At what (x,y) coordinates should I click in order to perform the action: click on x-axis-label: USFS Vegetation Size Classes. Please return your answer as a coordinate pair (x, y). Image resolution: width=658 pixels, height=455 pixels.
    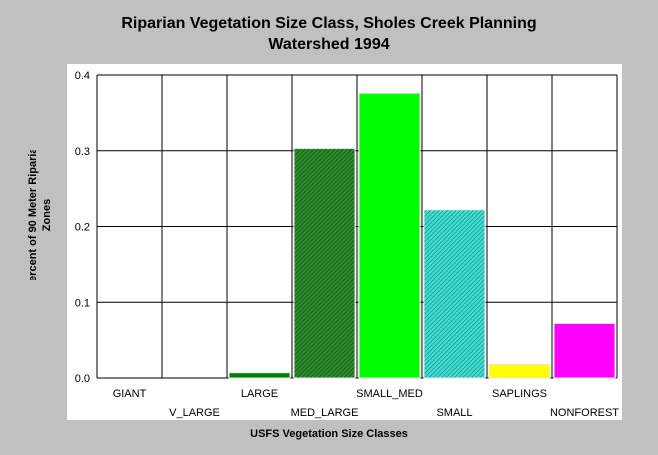
    Looking at the image, I should click on (329, 434).